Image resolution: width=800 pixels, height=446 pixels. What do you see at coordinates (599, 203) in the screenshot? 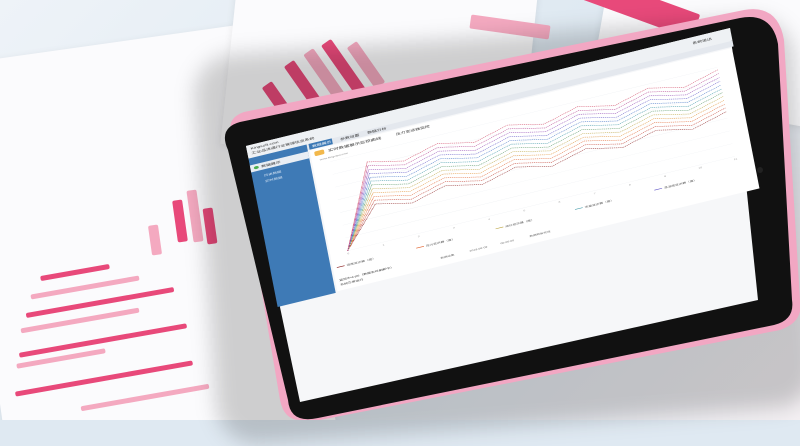
I see `legend-label: 流量变送器（度）` at bounding box center [599, 203].